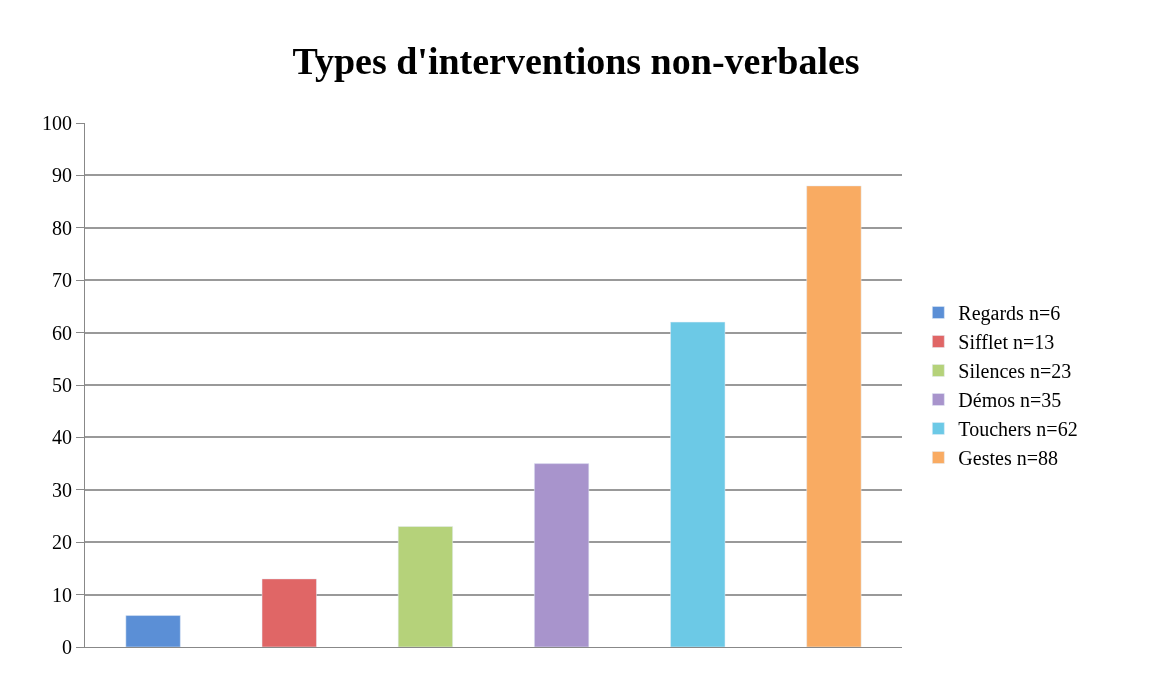 This screenshot has height=677, width=1152. Describe the element at coordinates (62, 175) in the screenshot. I see `y-tick-label: 90` at that location.